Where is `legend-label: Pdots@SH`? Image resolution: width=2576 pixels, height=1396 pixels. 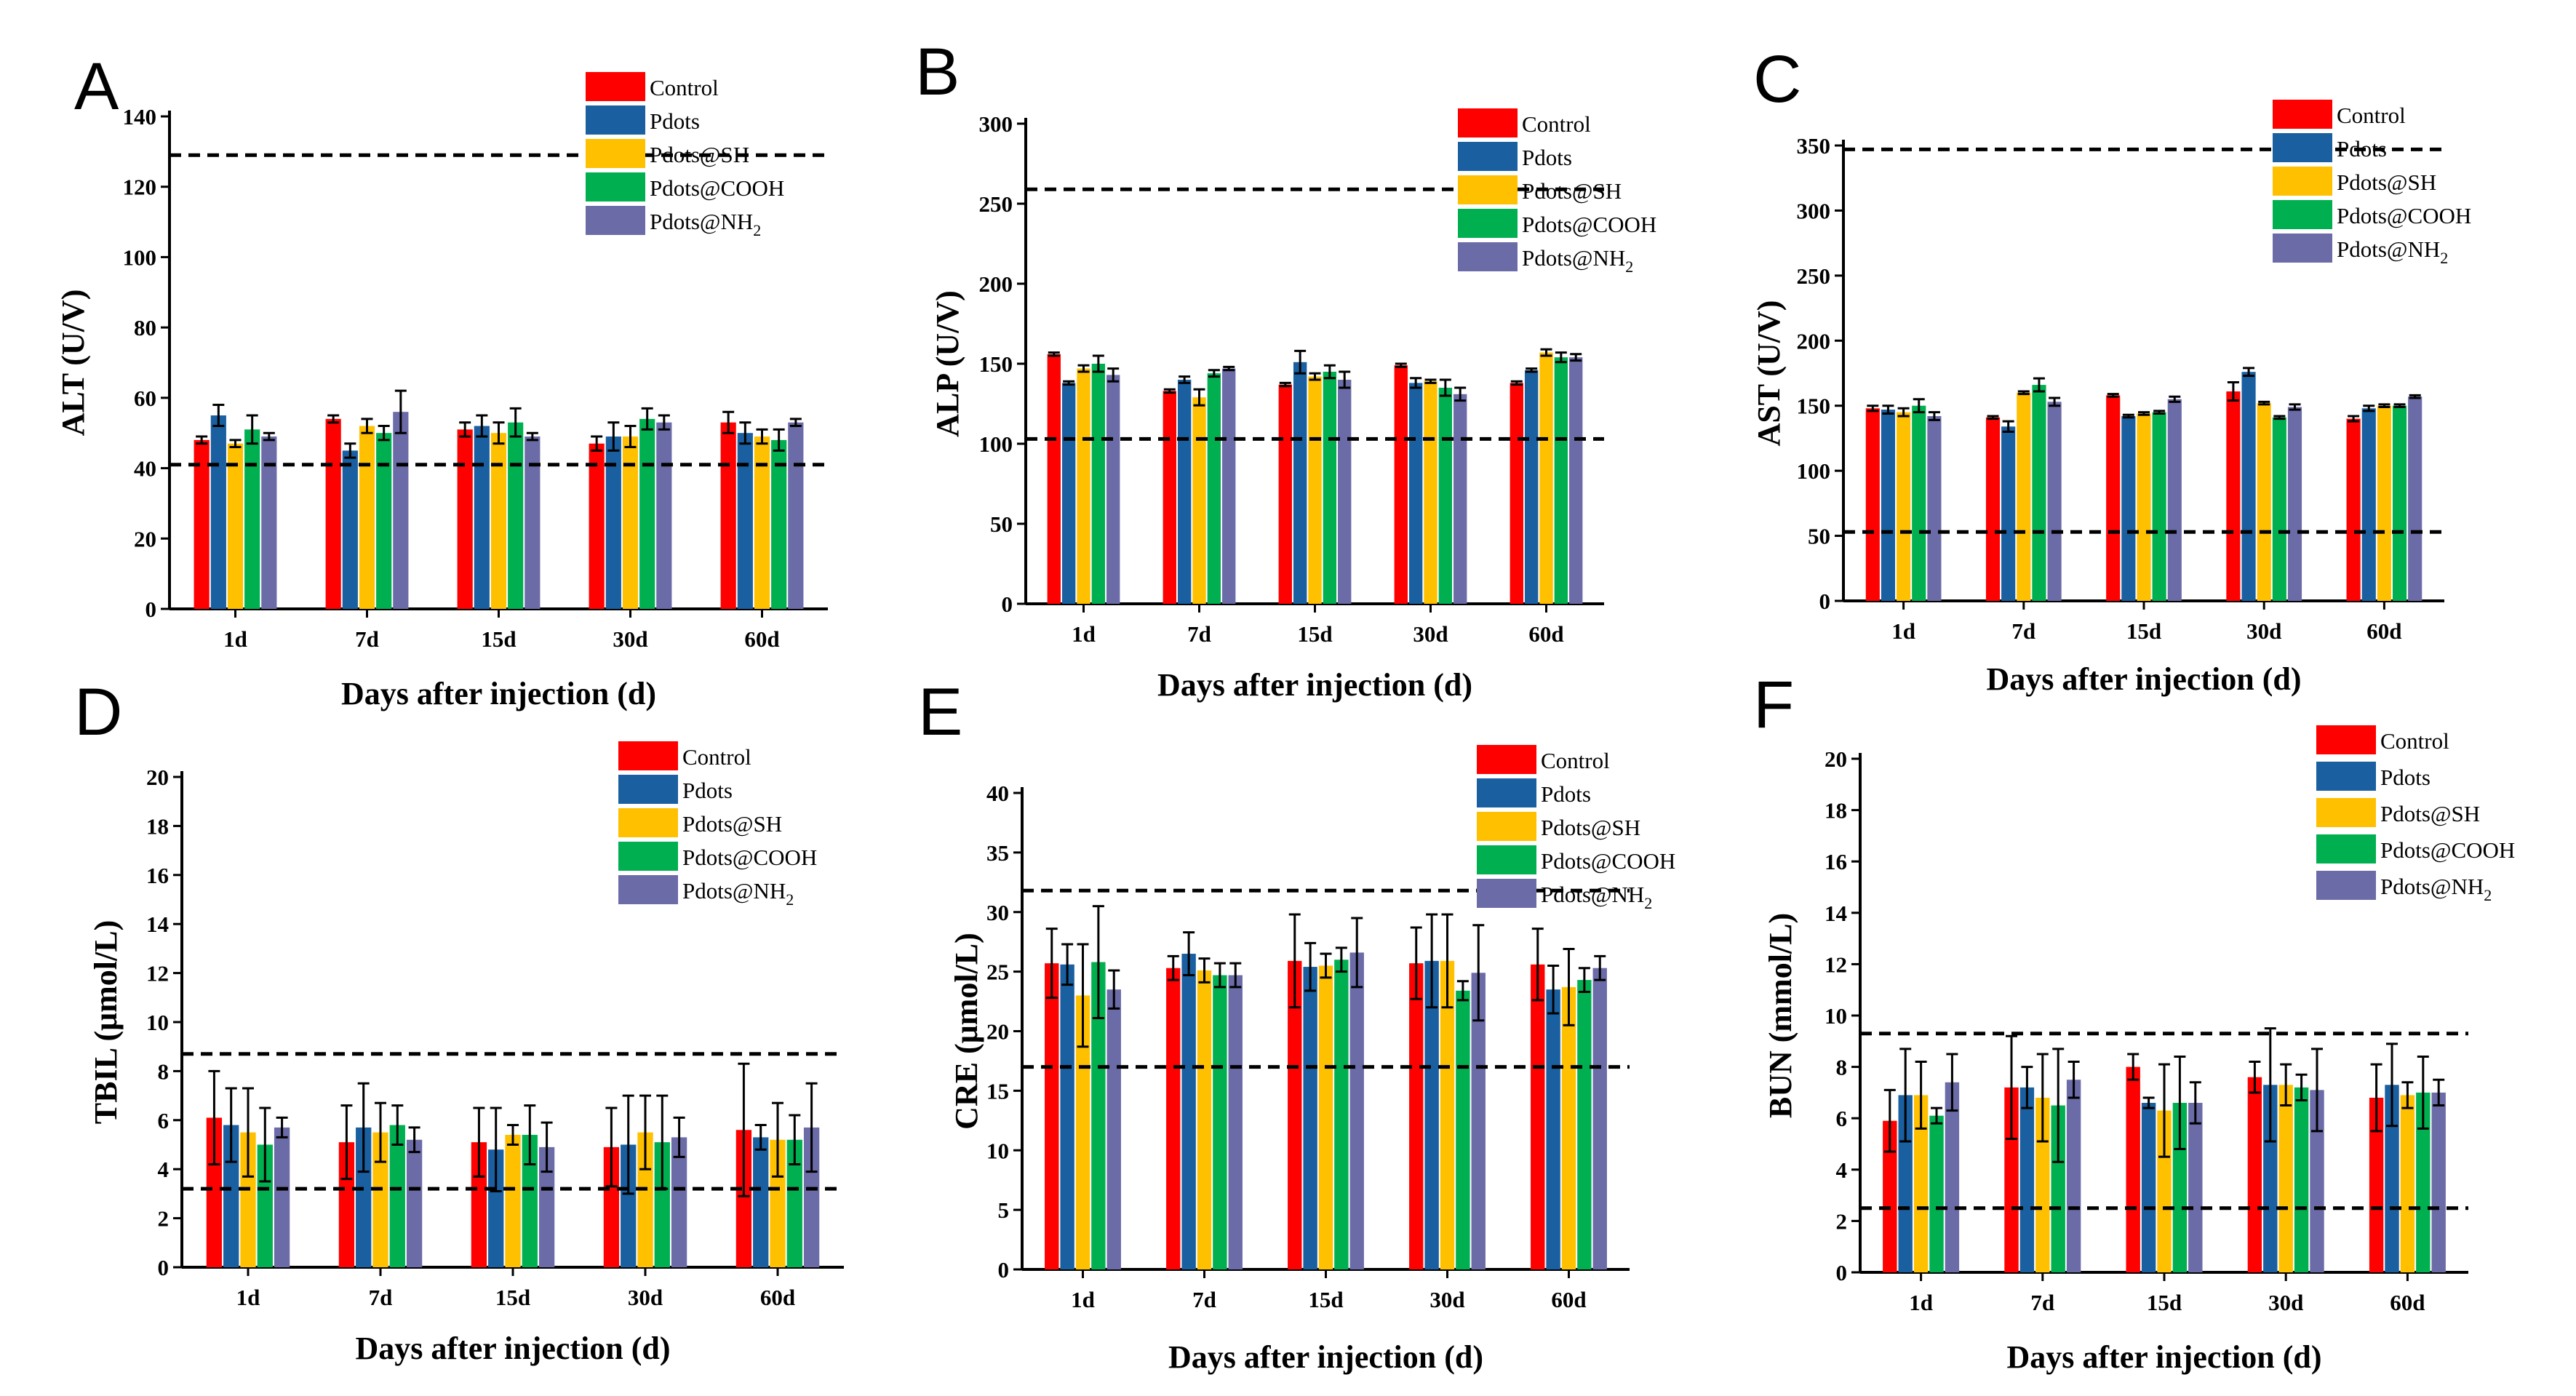
legend-label: Pdots@SH is located at coordinates (2430, 814).